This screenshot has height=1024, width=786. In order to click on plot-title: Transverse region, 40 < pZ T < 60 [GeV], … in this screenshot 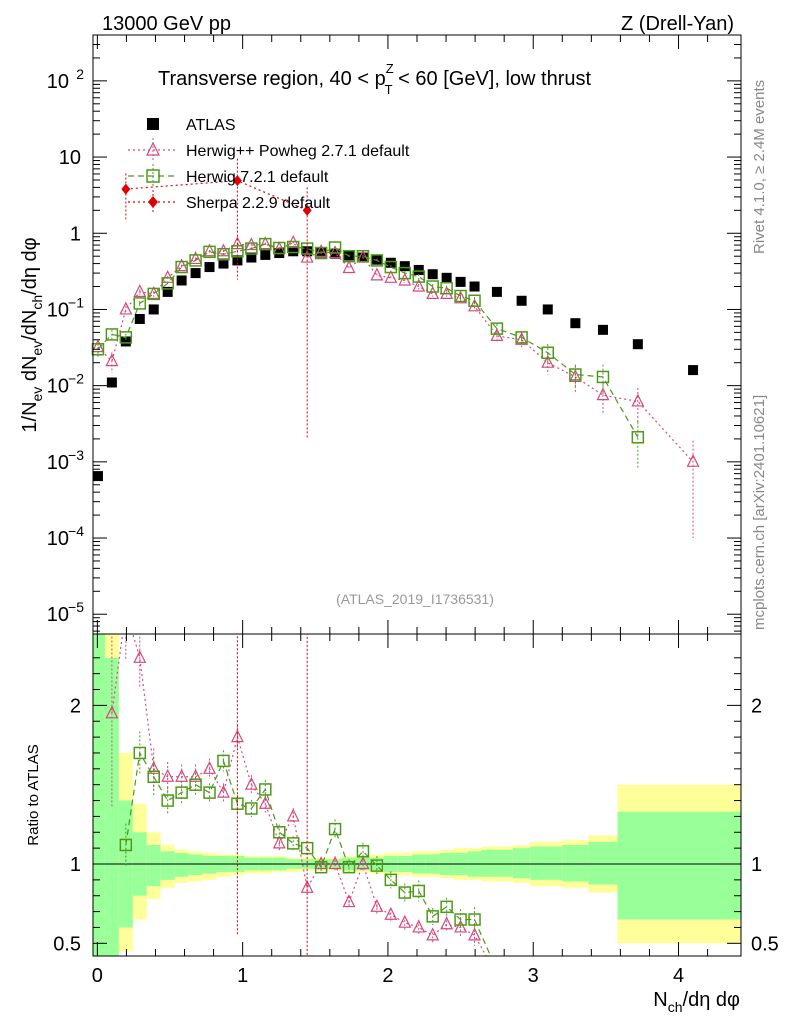, I will do `click(374, 79)`.